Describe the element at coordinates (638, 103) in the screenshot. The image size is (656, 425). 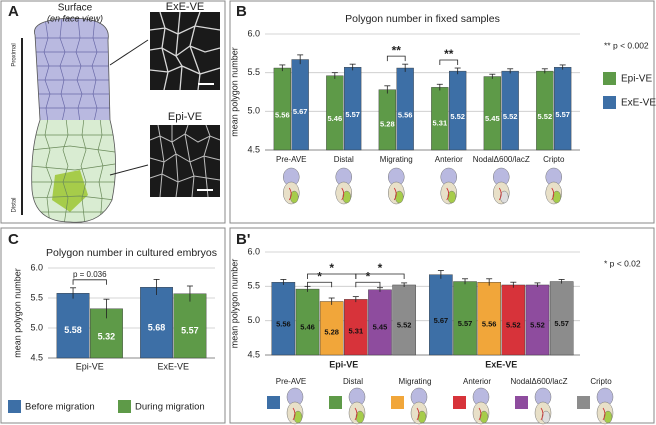
I see `legend-label: ExE-VE` at that location.